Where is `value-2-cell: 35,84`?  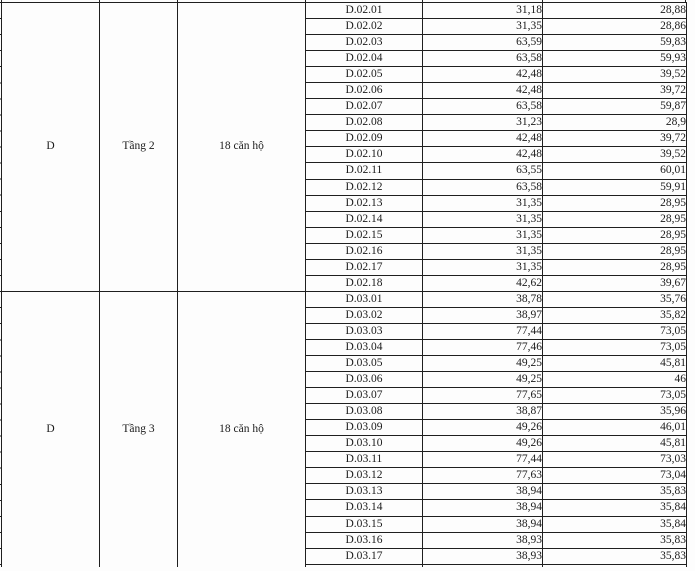 value-2-cell: 35,84 is located at coordinates (614, 524).